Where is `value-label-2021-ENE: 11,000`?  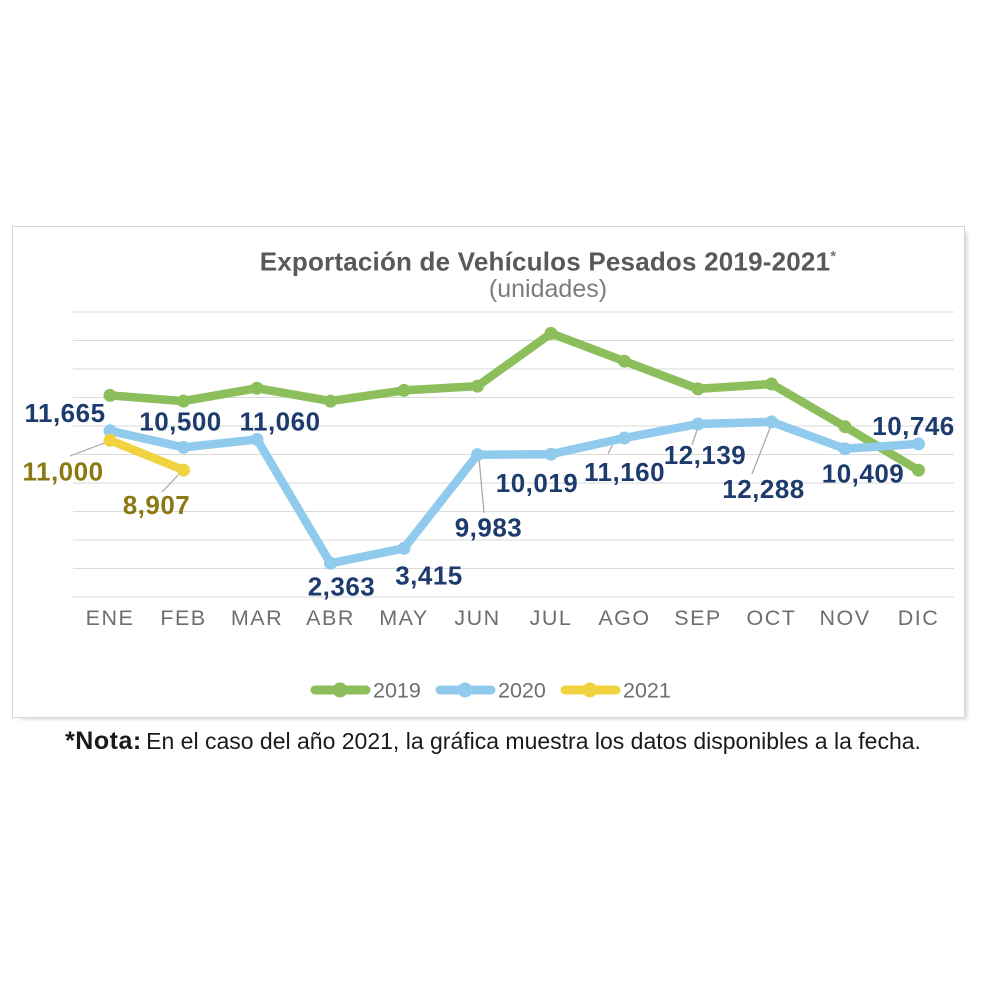
value-label-2021-ENE: 11,000 is located at coordinates (62, 471).